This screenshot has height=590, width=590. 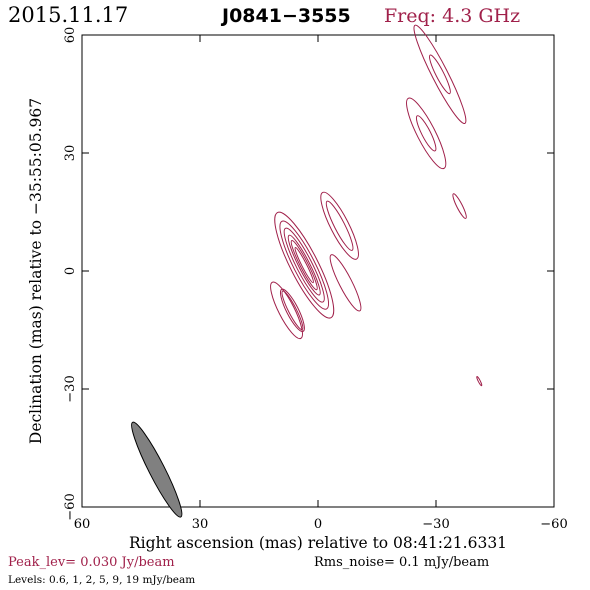 What do you see at coordinates (318, 524) in the screenshot?
I see `x-tick-label: 0` at bounding box center [318, 524].